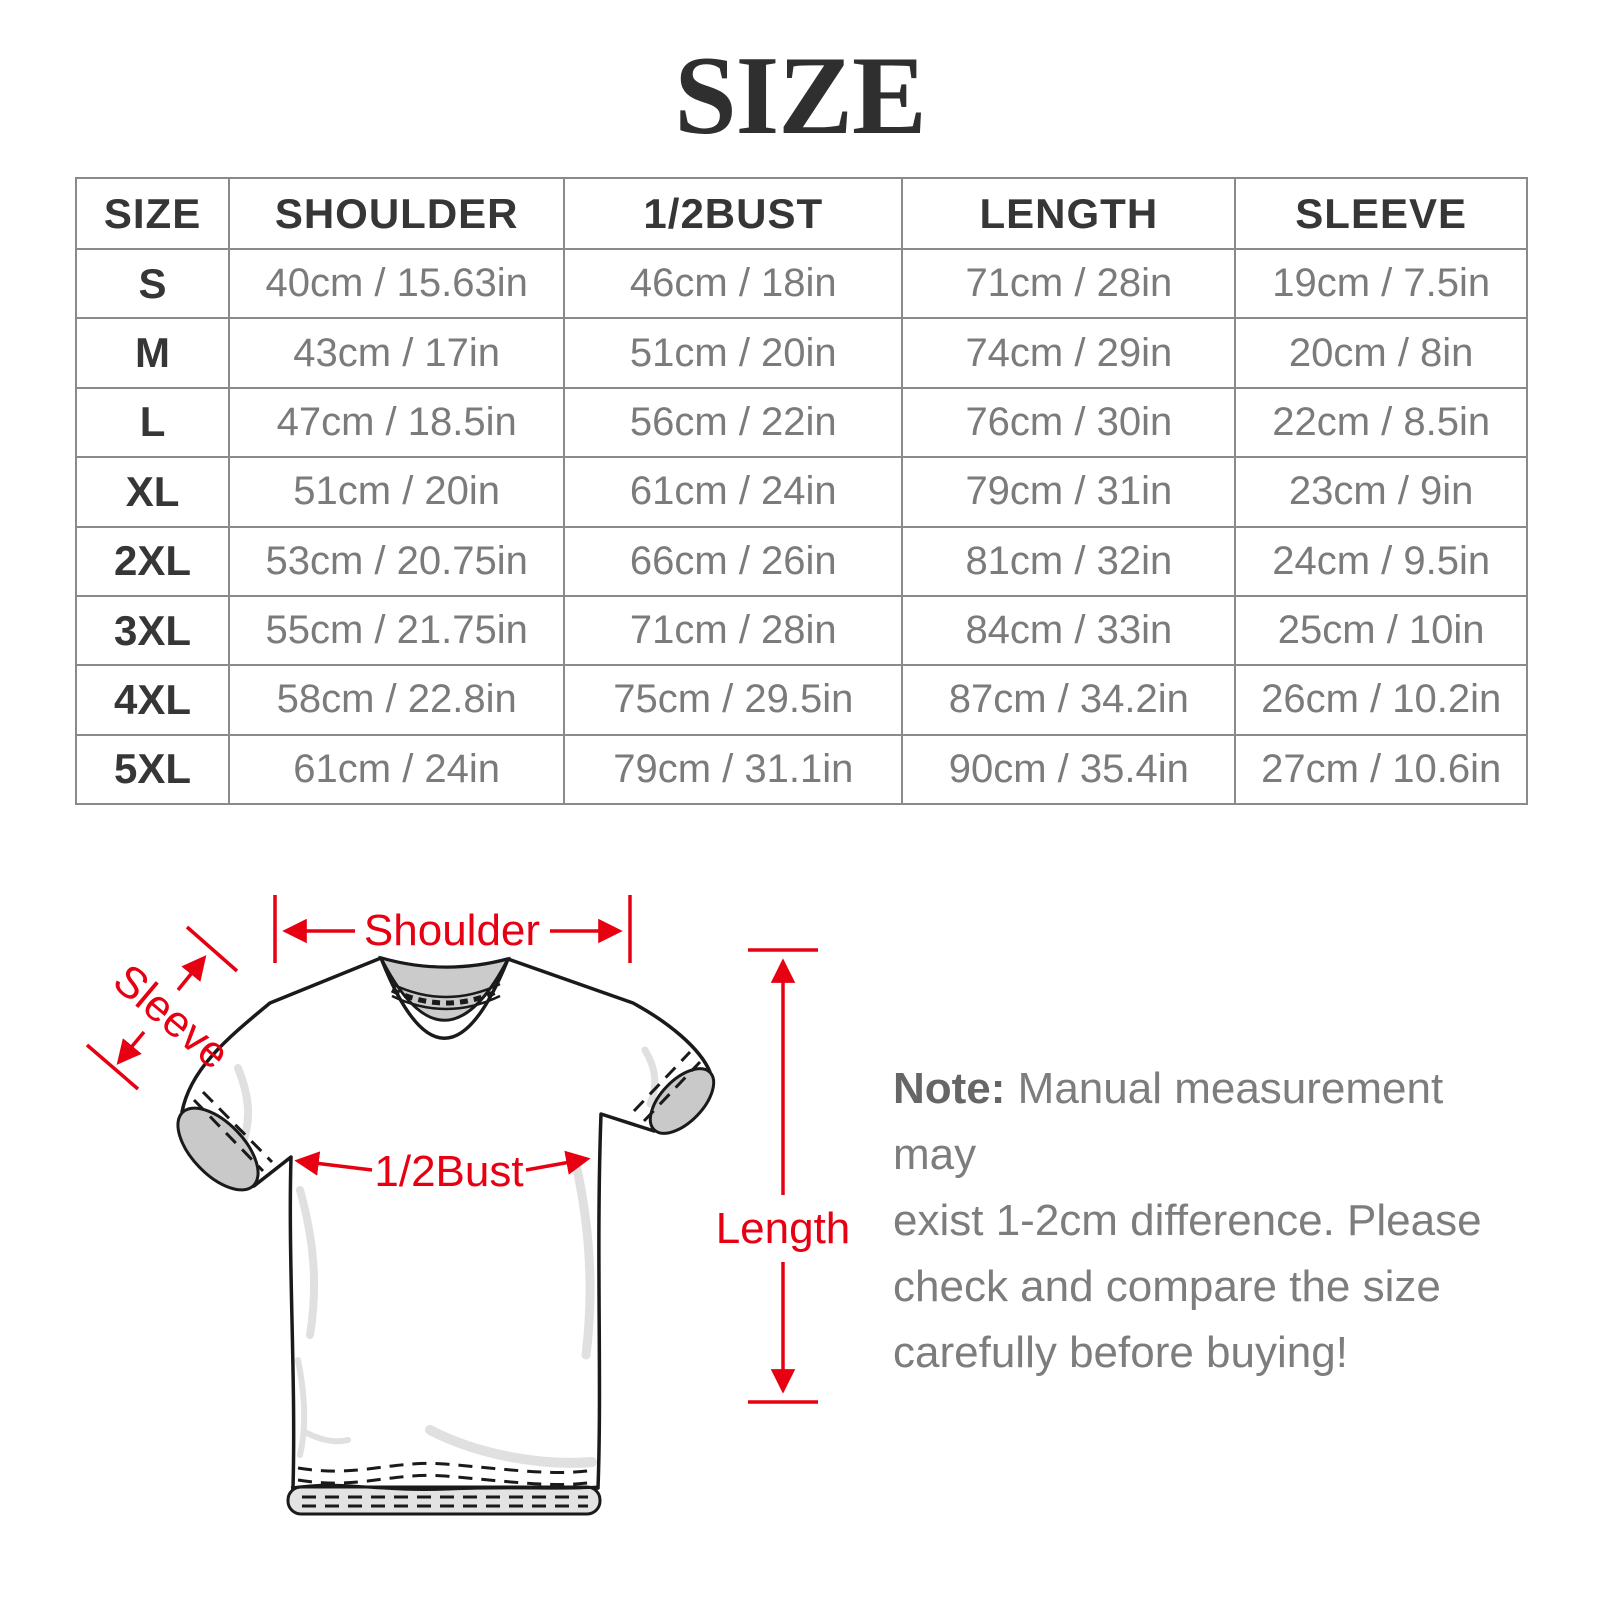  Describe the element at coordinates (1069, 561) in the screenshot. I see `measurement-cell: 81cm / 32in` at that location.